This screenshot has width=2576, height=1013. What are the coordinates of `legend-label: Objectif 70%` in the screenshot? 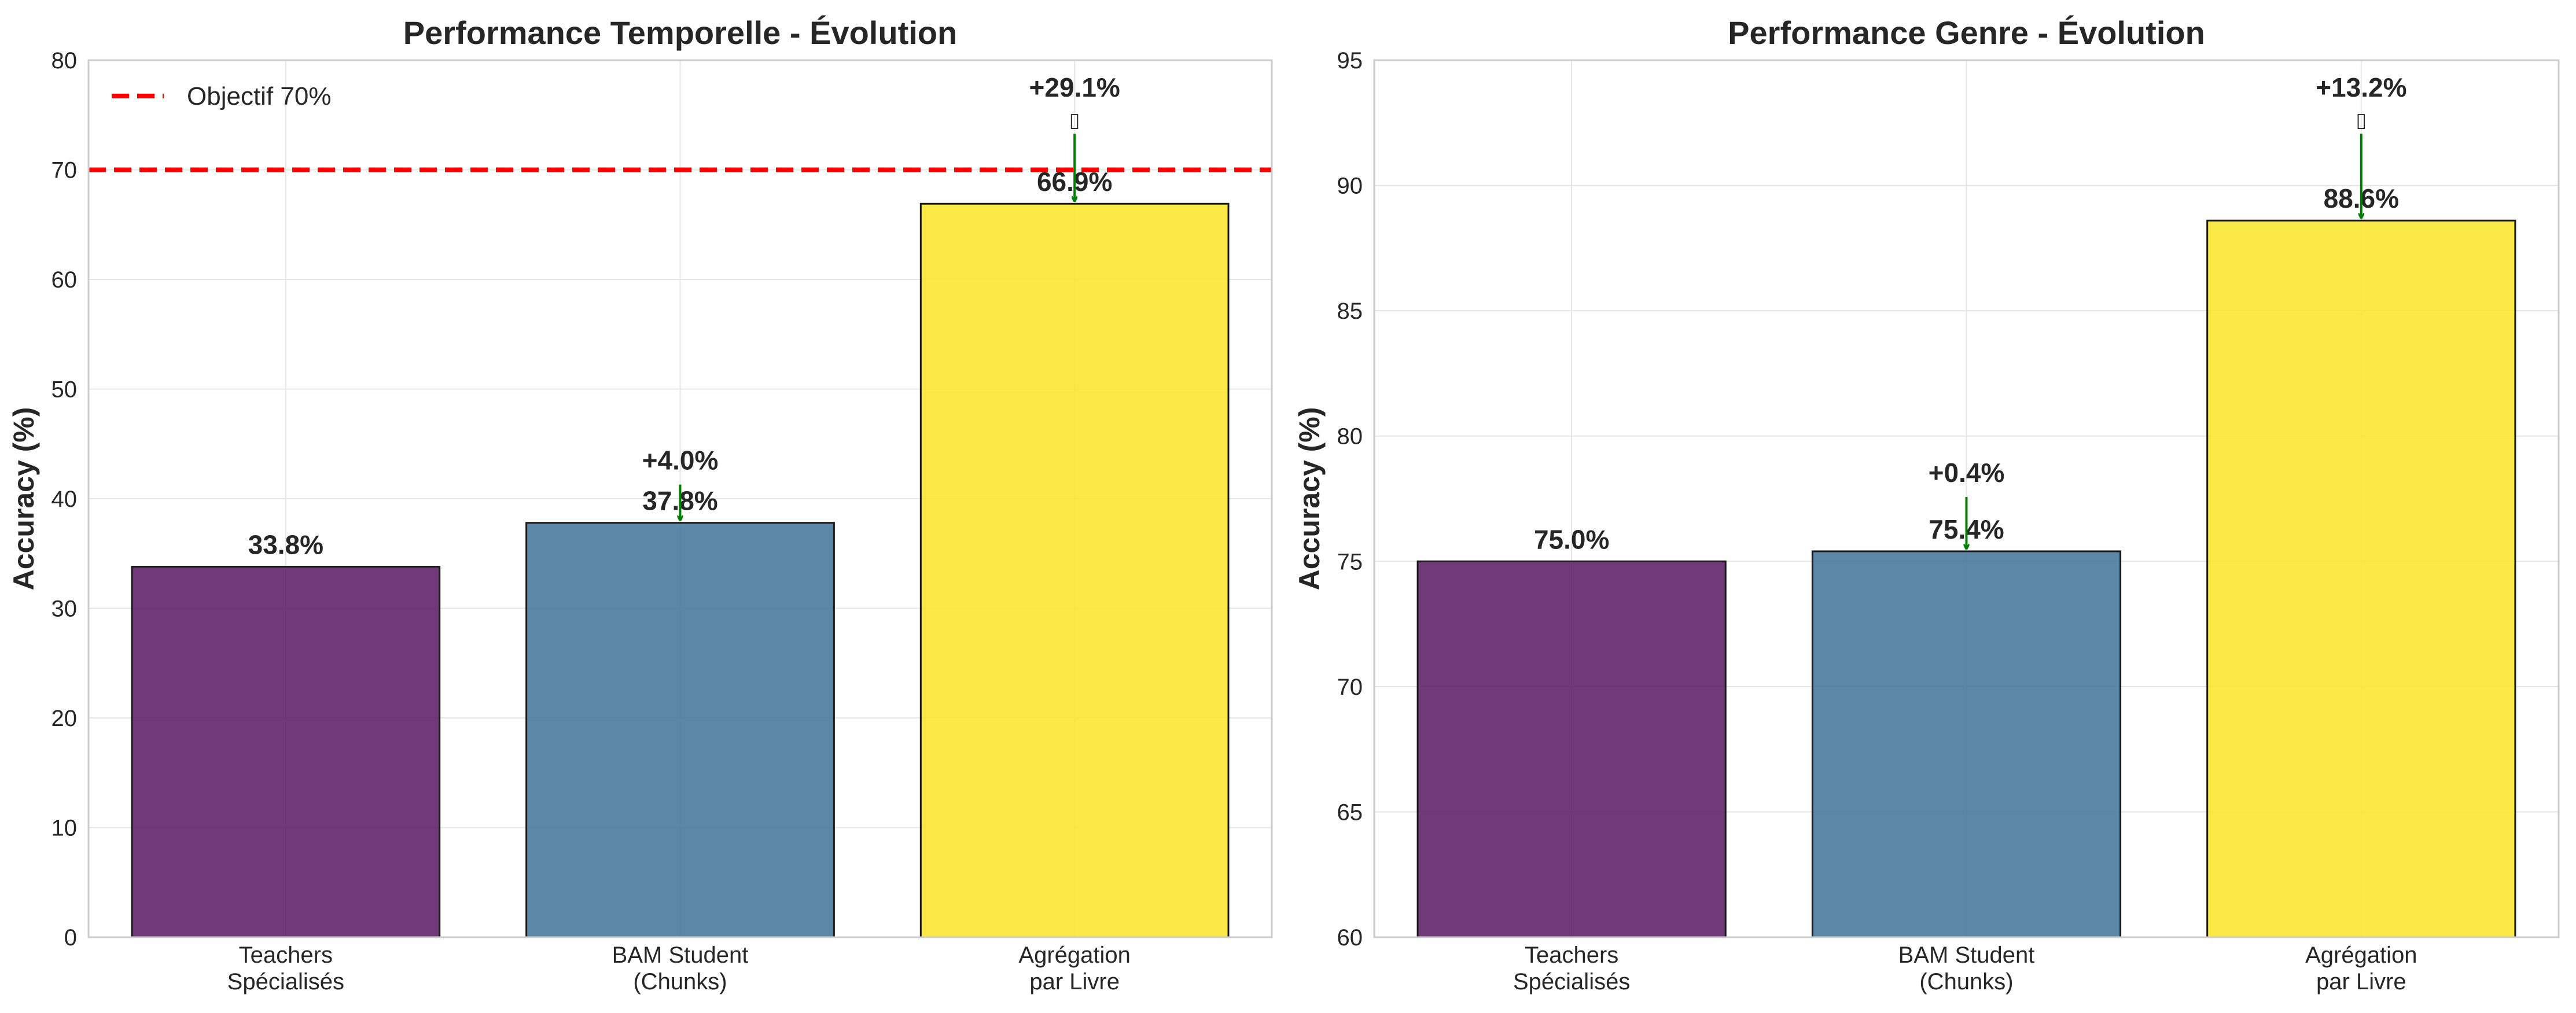 It's located at (259, 96).